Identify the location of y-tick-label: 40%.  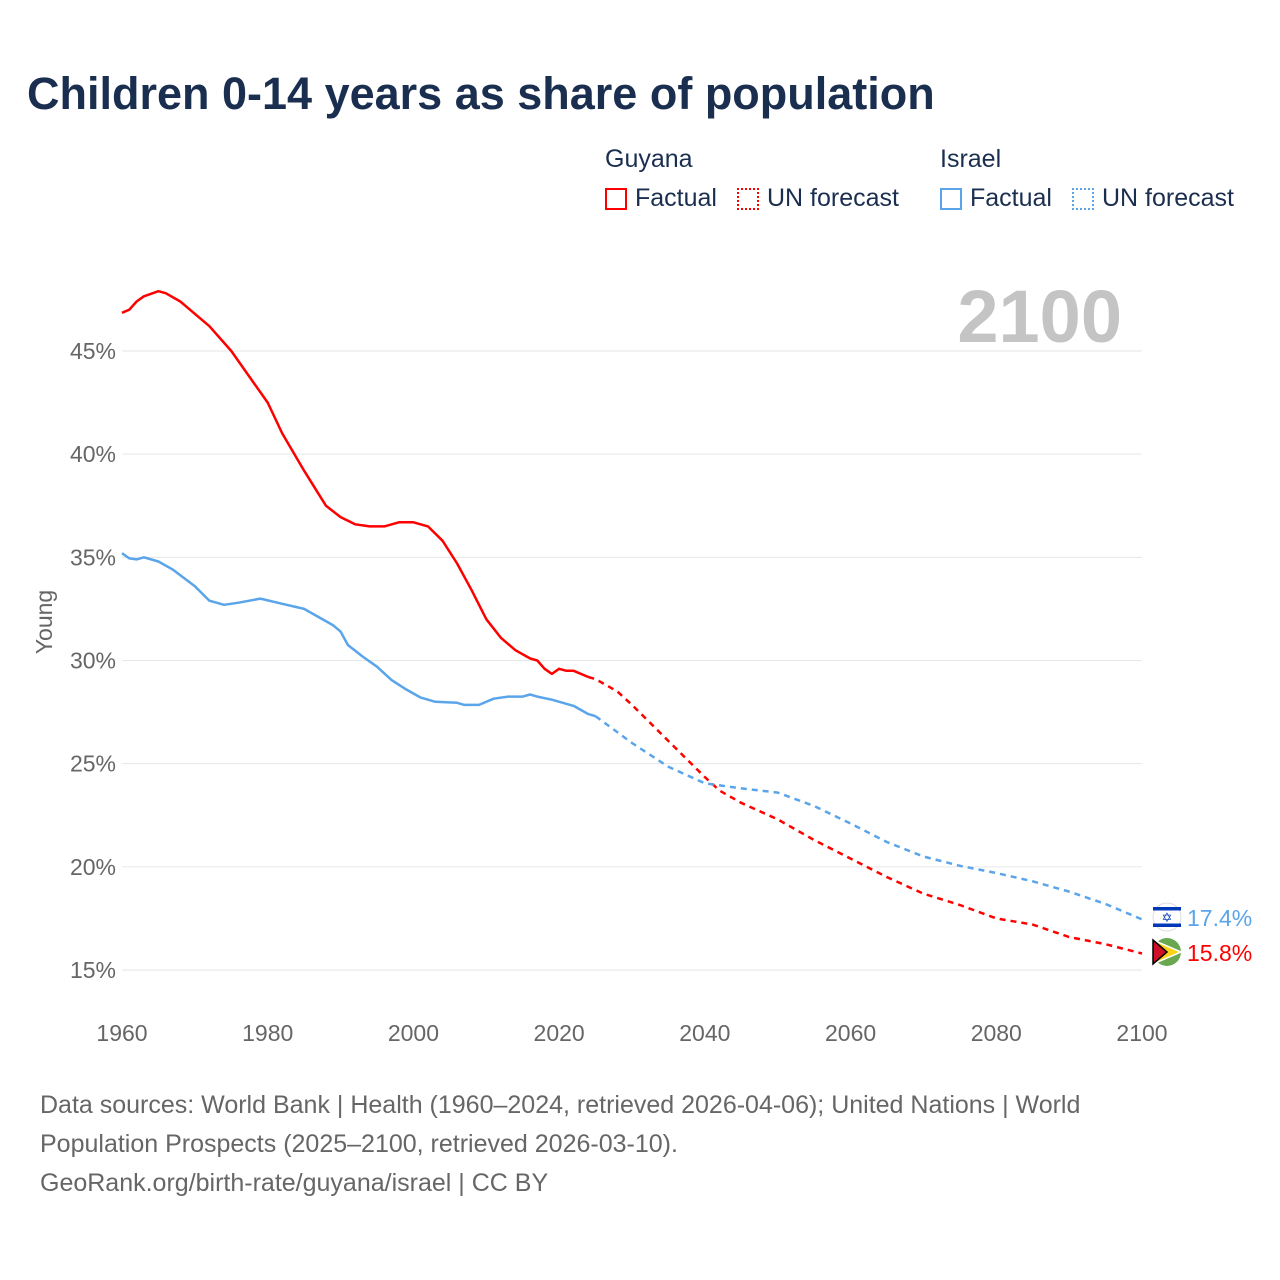
(93, 454).